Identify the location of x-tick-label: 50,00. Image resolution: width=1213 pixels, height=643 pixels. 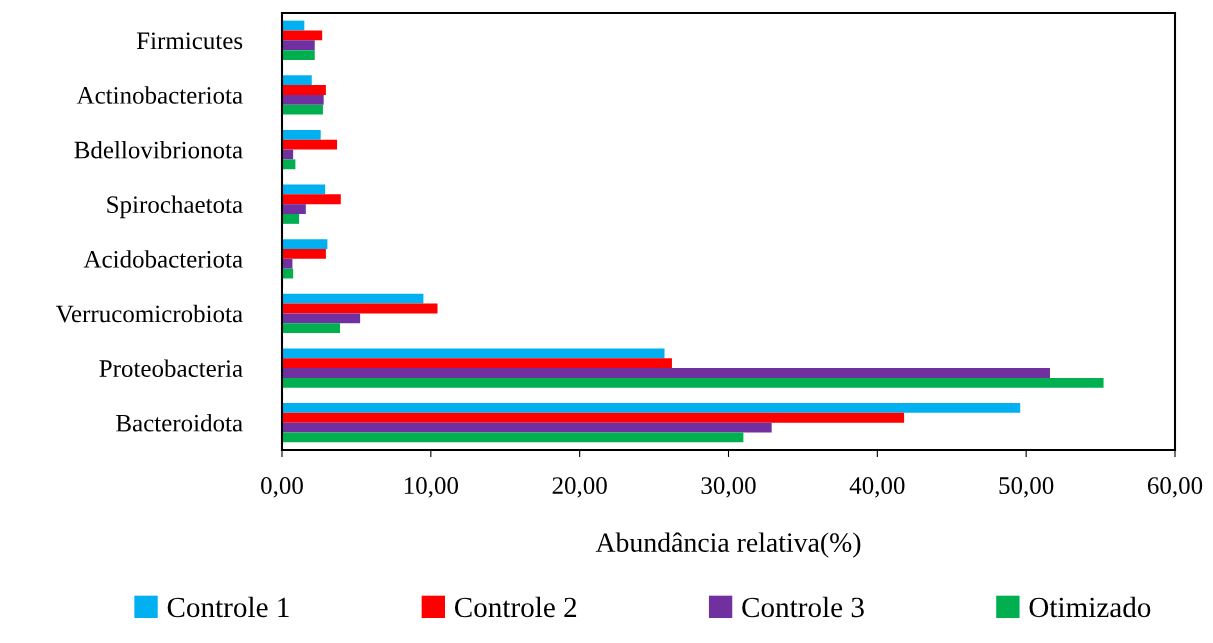
(1026, 487).